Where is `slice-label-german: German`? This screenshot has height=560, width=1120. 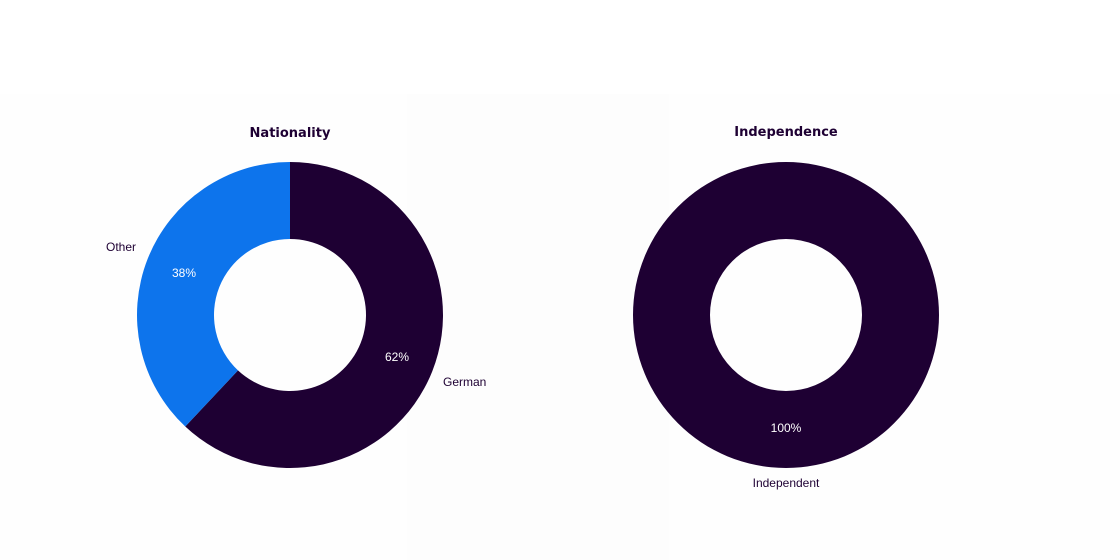
slice-label-german: German is located at coordinates (464, 382).